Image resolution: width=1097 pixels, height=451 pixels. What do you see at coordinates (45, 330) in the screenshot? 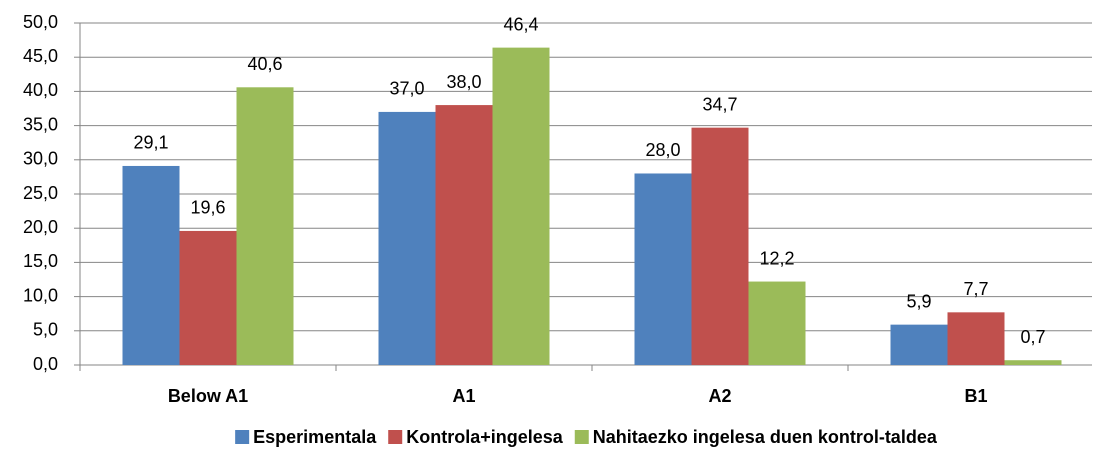
I see `y-tick-label: 5,0` at bounding box center [45, 330].